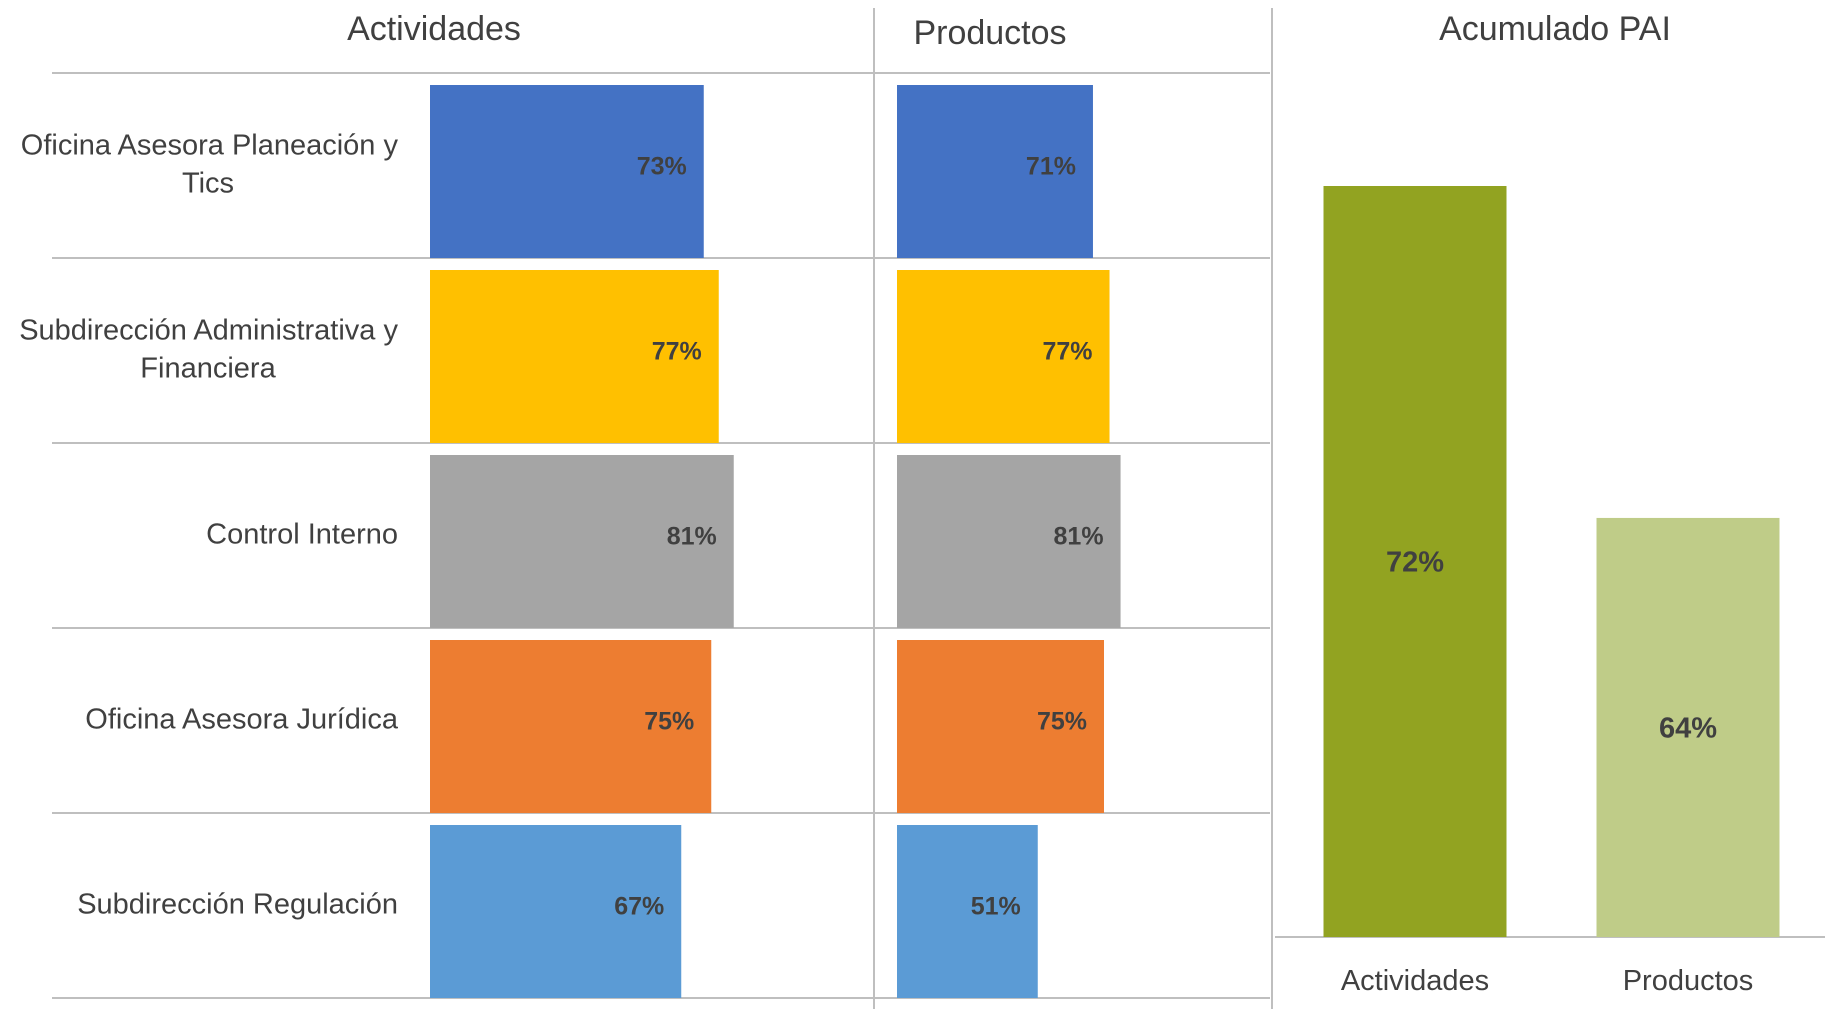 The width and height of the screenshot is (1825, 1009). I want to click on actividades-value-label-oficina-asesora-planeacion-y-tics: 73%, so click(662, 167).